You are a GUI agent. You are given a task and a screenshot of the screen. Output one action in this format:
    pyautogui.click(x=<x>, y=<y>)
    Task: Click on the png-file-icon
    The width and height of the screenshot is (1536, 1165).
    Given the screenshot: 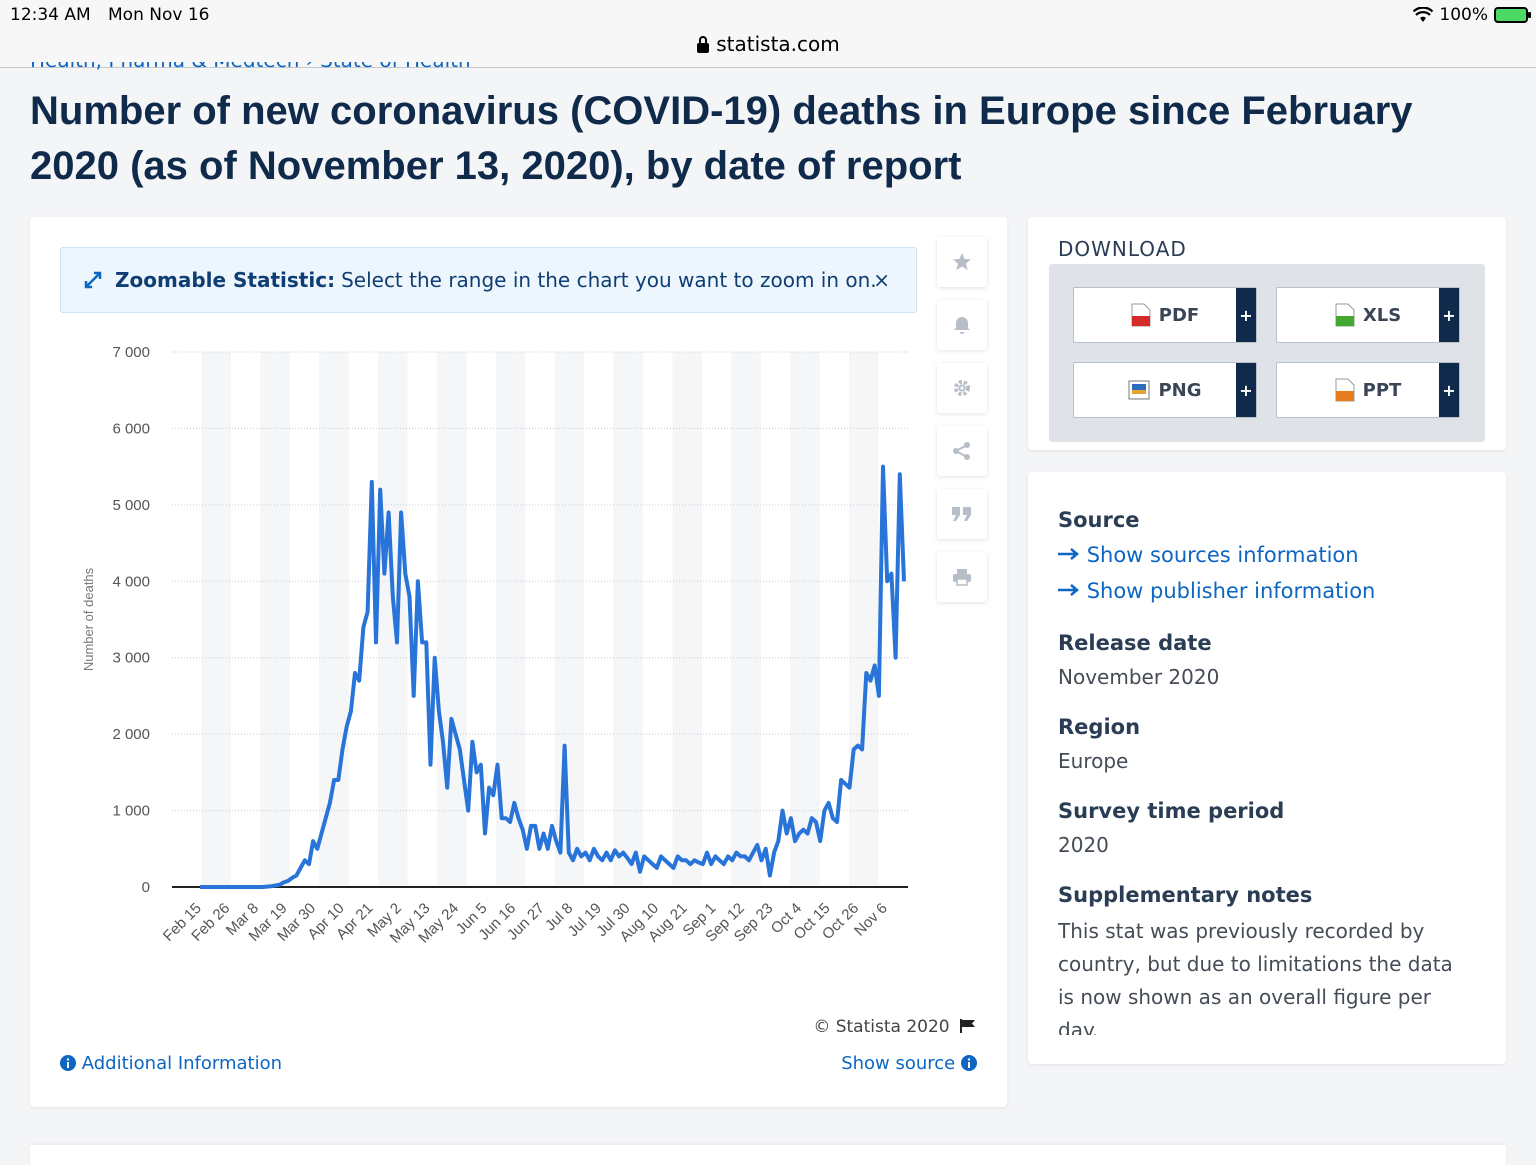 What is the action you would take?
    pyautogui.click(x=1139, y=390)
    